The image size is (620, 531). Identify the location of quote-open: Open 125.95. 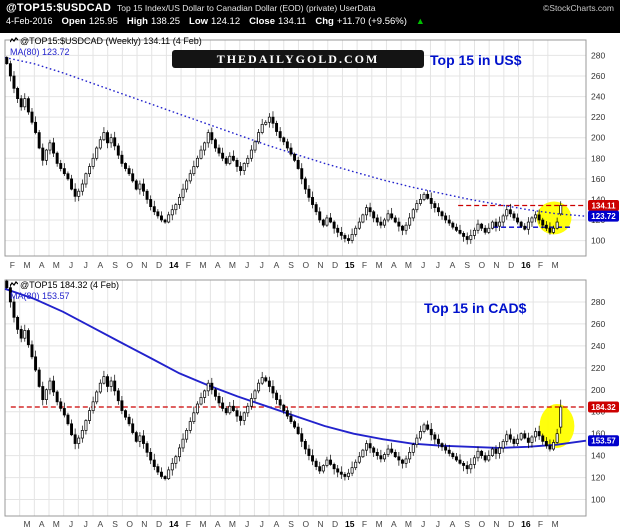
(90, 21).